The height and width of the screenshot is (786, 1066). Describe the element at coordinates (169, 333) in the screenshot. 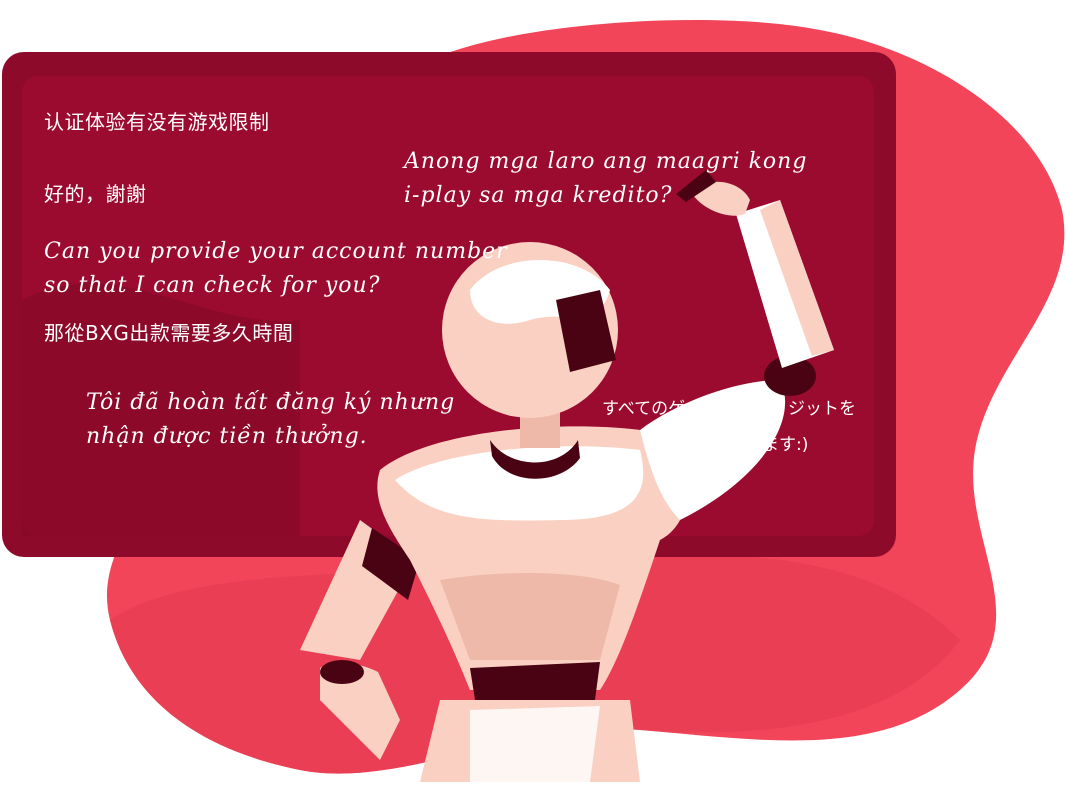

I see `board-text-chinese-3: 那從BXG出款需要多久時間` at that location.